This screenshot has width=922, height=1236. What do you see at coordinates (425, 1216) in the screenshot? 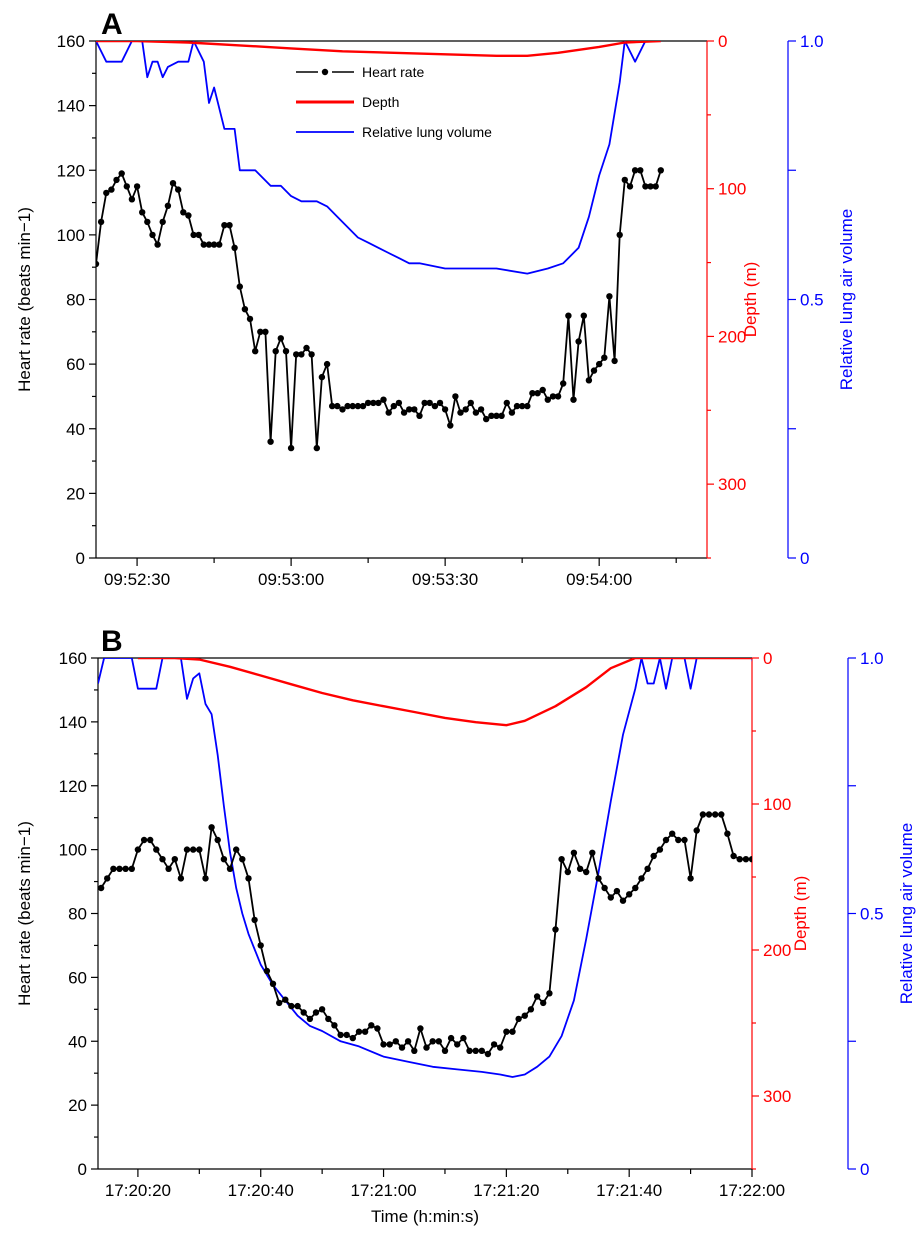
I see `x-axis-label: Time (h:min:s)` at bounding box center [425, 1216].